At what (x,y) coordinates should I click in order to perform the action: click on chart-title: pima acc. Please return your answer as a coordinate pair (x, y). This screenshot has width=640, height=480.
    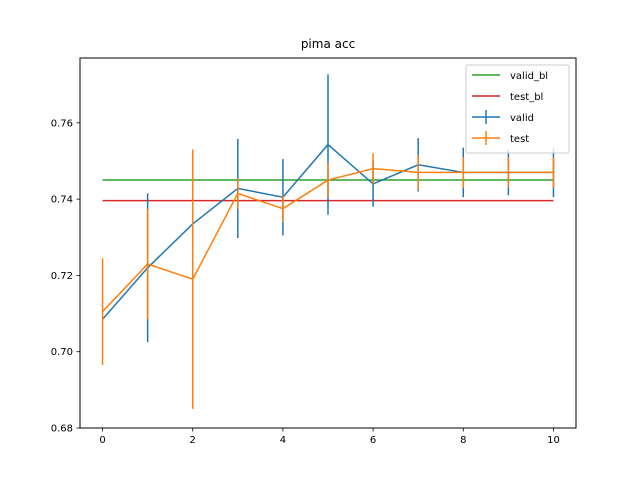
    Looking at the image, I should click on (328, 44).